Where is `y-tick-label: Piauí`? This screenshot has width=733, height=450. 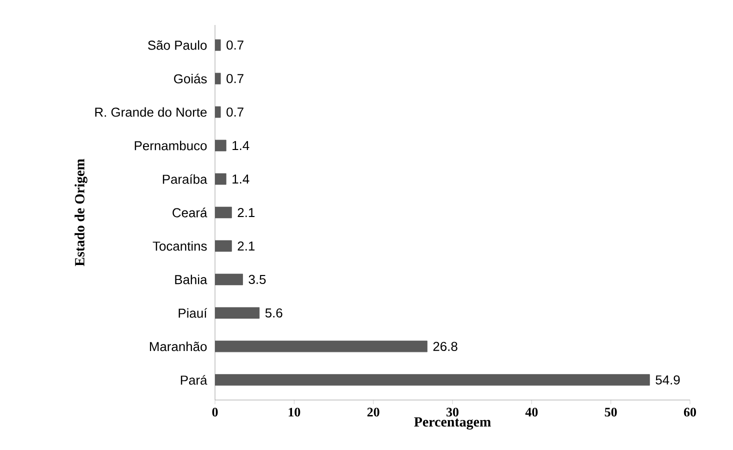
y-tick-label: Piauí is located at coordinates (193, 313).